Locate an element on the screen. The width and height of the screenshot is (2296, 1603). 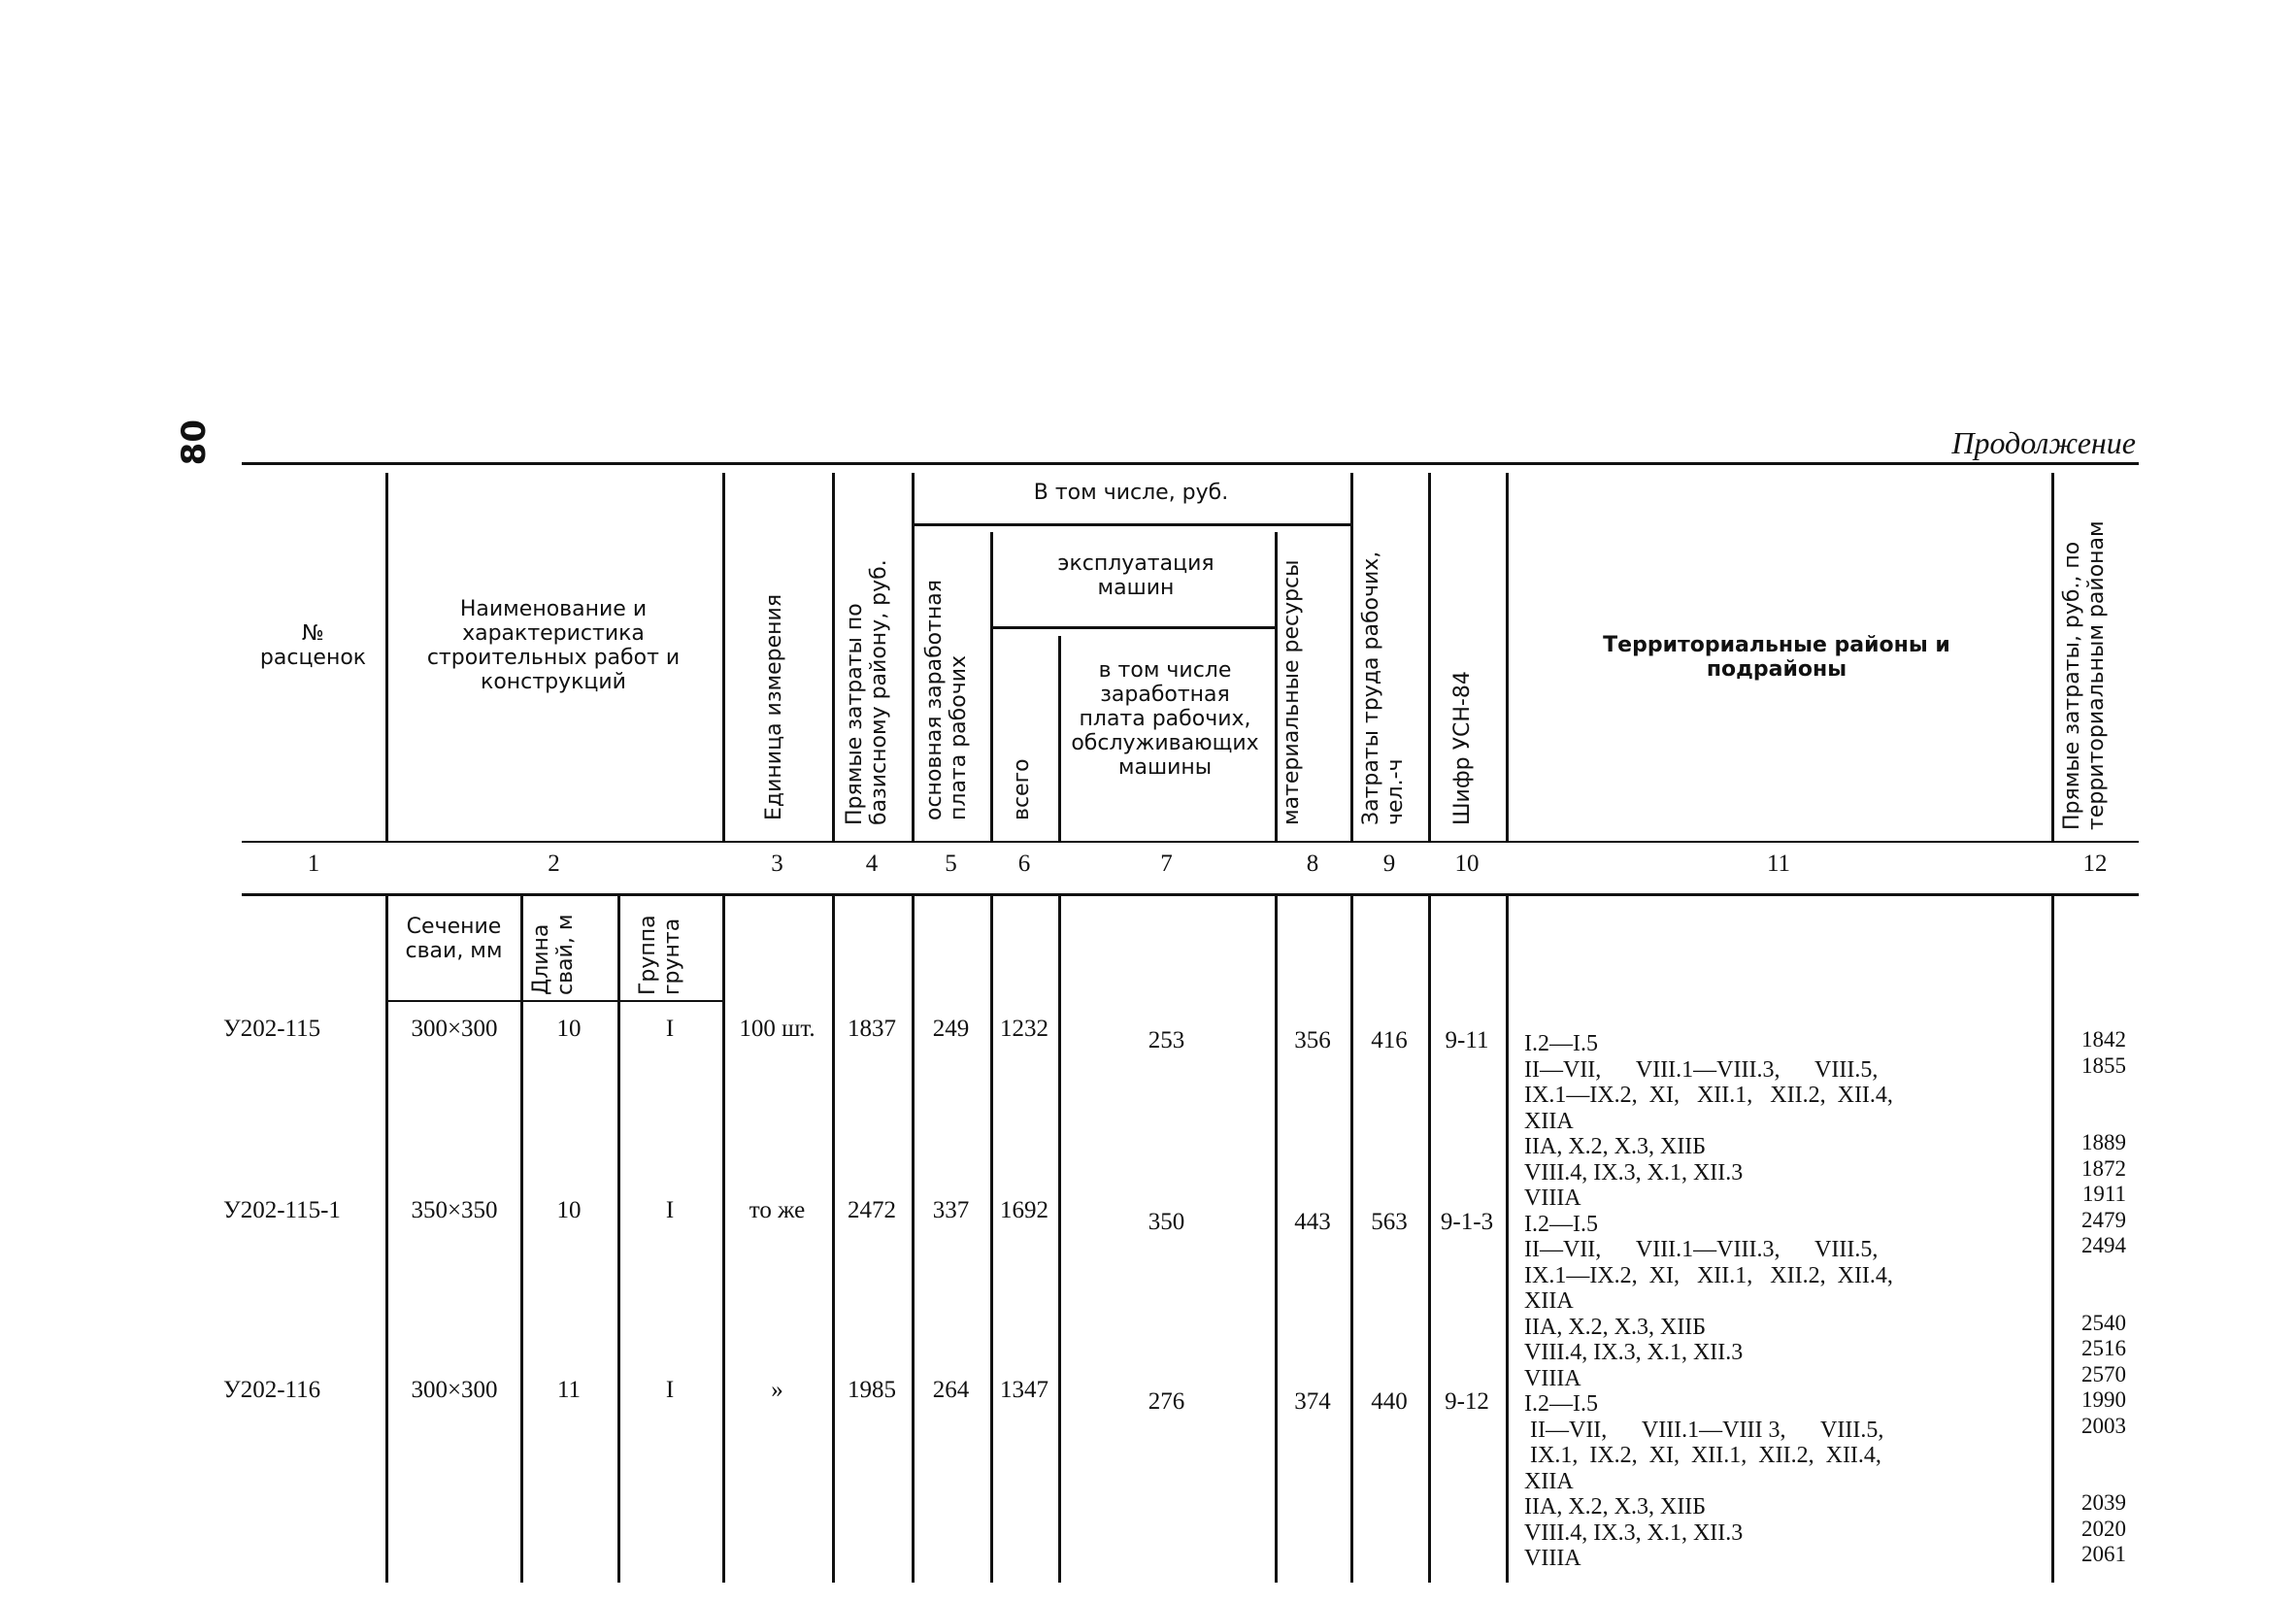
cell-unit: то же is located at coordinates (777, 1210).